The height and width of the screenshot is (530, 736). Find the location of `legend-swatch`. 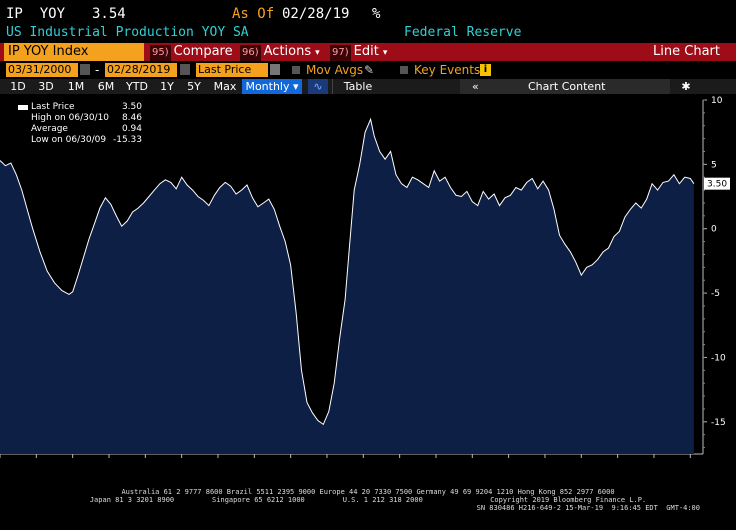

legend-swatch is located at coordinates (23, 107).